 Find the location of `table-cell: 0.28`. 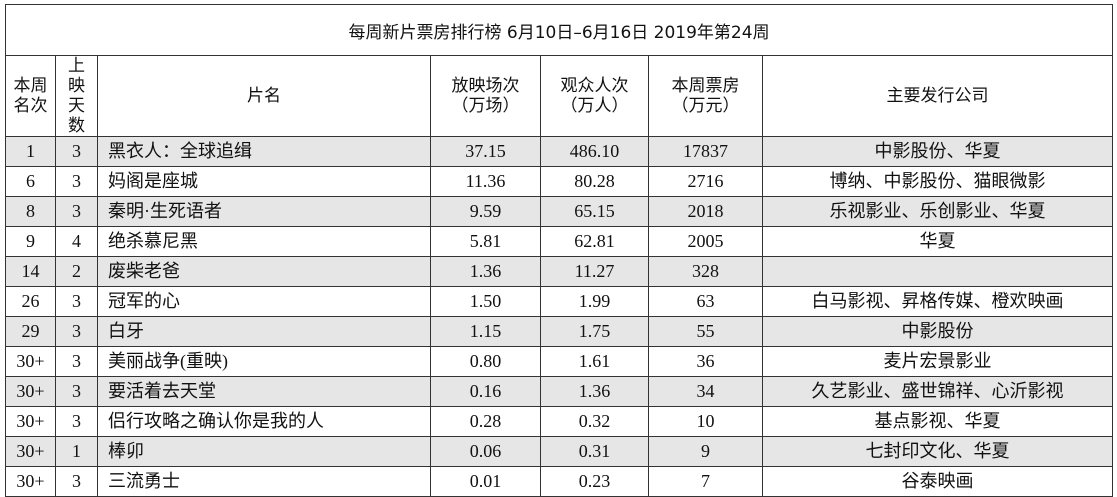

table-cell: 0.28 is located at coordinates (485, 421).